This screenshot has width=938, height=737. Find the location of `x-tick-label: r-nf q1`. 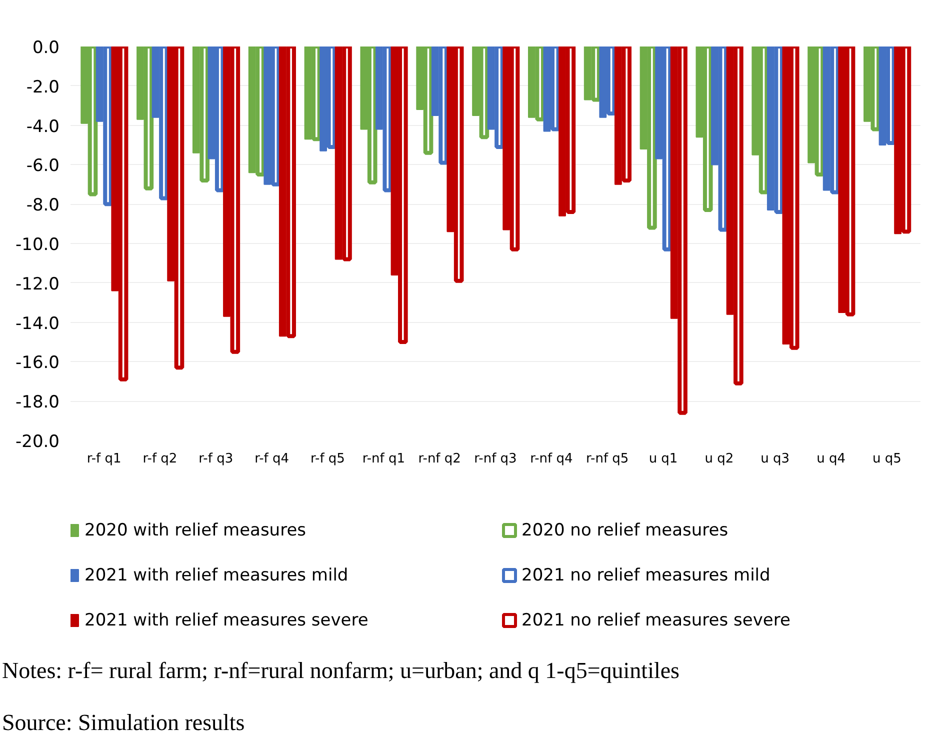

x-tick-label: r-nf q1 is located at coordinates (384, 459).